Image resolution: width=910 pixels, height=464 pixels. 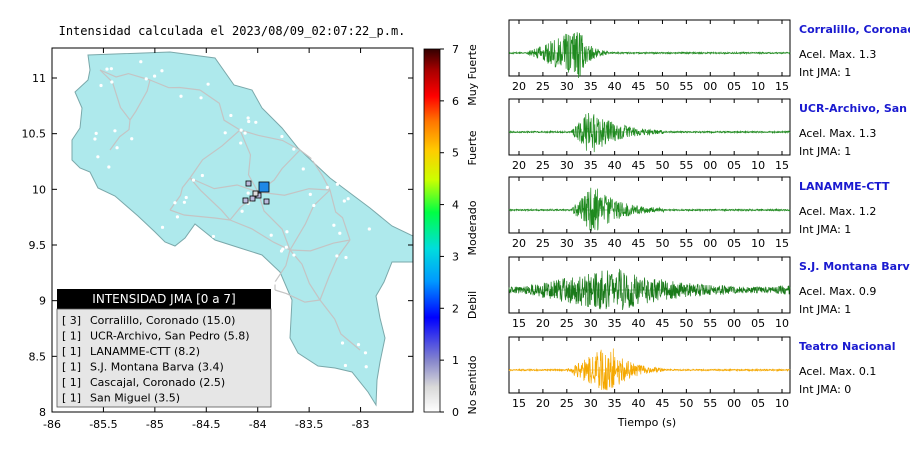 I want to click on map-x-tick-label: -85.5, so click(x=103, y=424).